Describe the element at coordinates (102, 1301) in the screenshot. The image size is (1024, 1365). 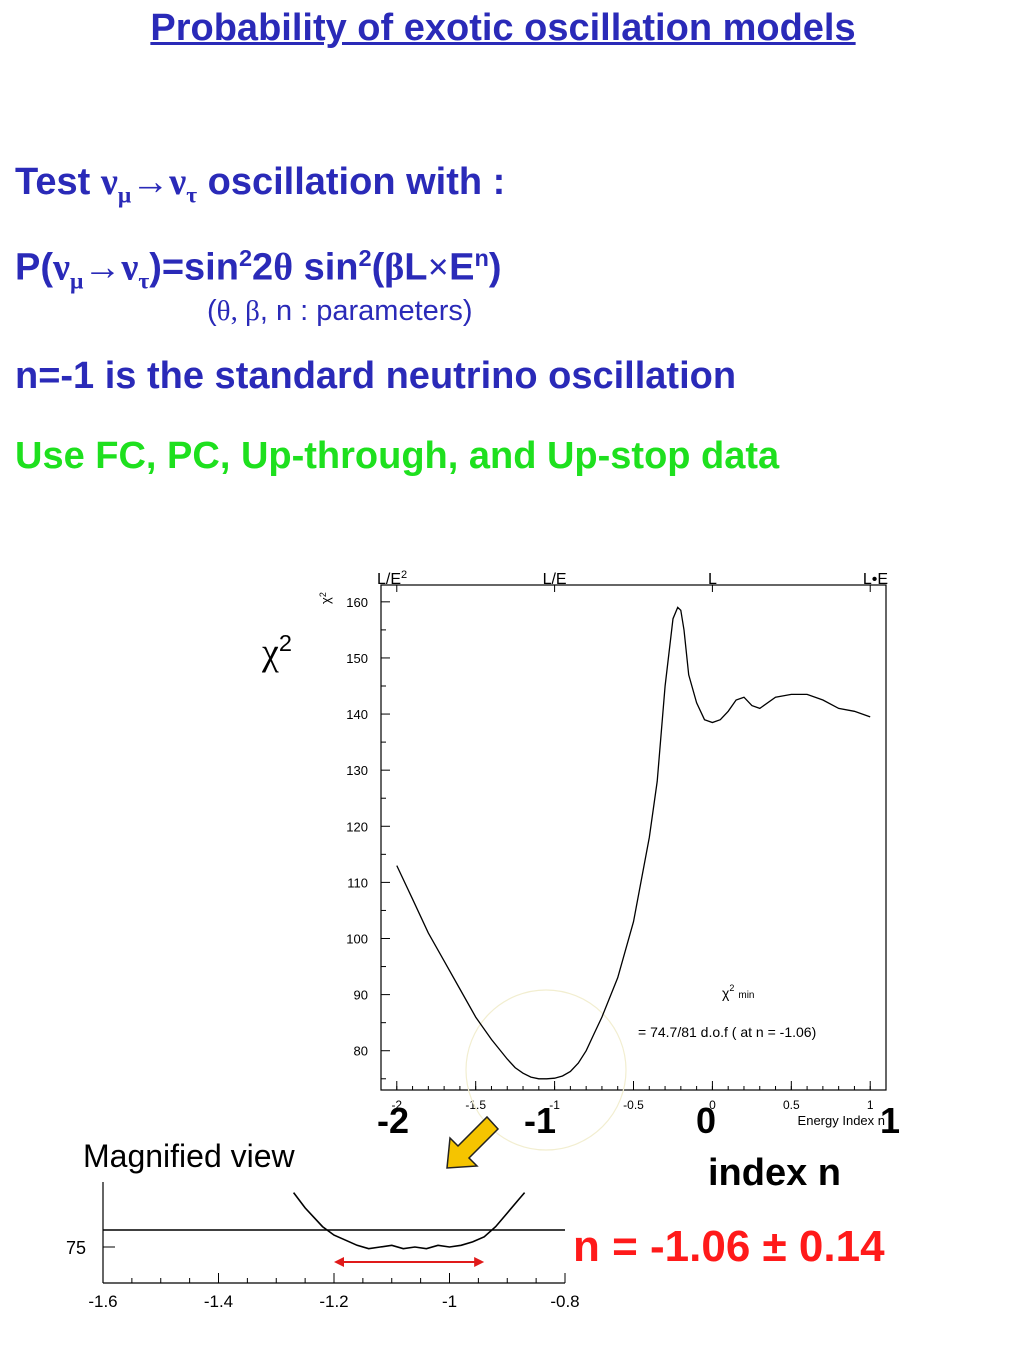
I see `mag-x-tick-label: -1.6` at that location.